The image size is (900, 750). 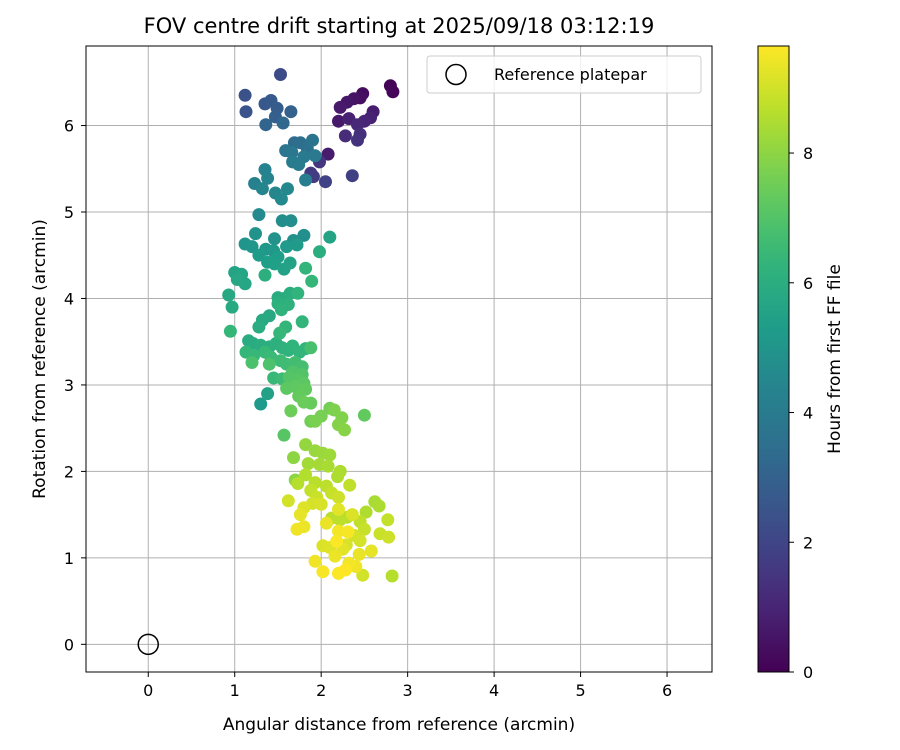 What do you see at coordinates (69, 471) in the screenshot?
I see `y-tick-label: 2` at bounding box center [69, 471].